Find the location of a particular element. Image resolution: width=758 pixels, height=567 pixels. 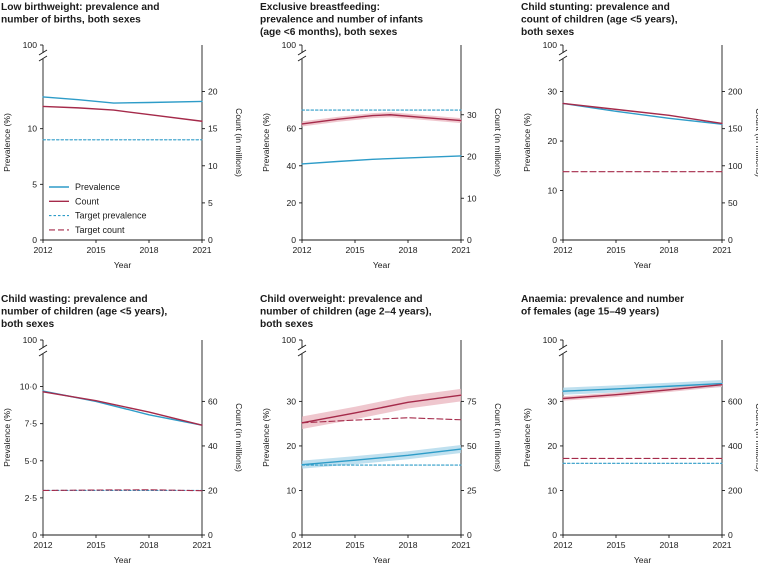

legend-label: Target prevalence is located at coordinates (111, 216).